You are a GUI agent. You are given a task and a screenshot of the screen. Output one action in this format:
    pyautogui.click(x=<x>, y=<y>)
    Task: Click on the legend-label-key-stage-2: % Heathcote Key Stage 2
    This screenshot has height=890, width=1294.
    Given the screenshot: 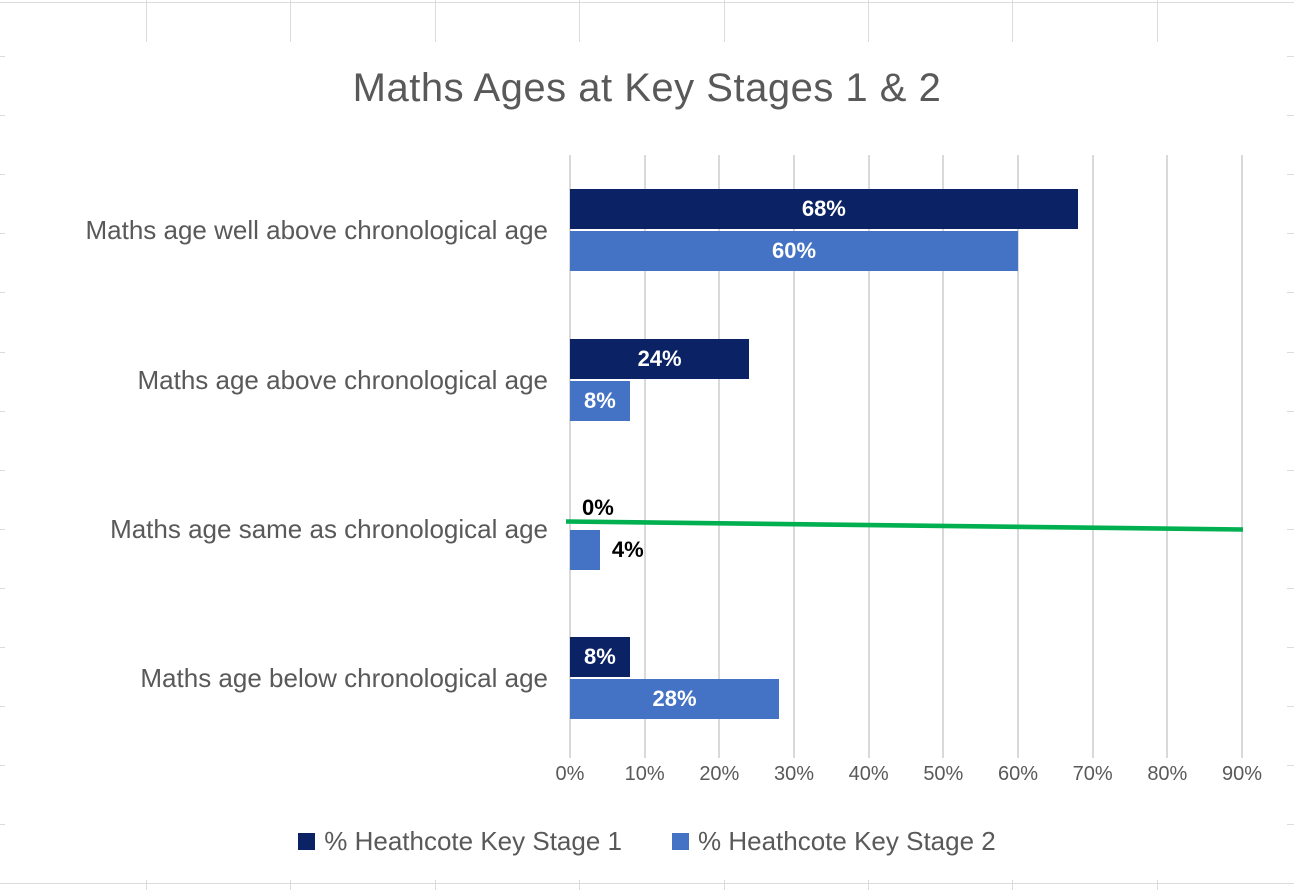 What is the action you would take?
    pyautogui.click(x=847, y=841)
    